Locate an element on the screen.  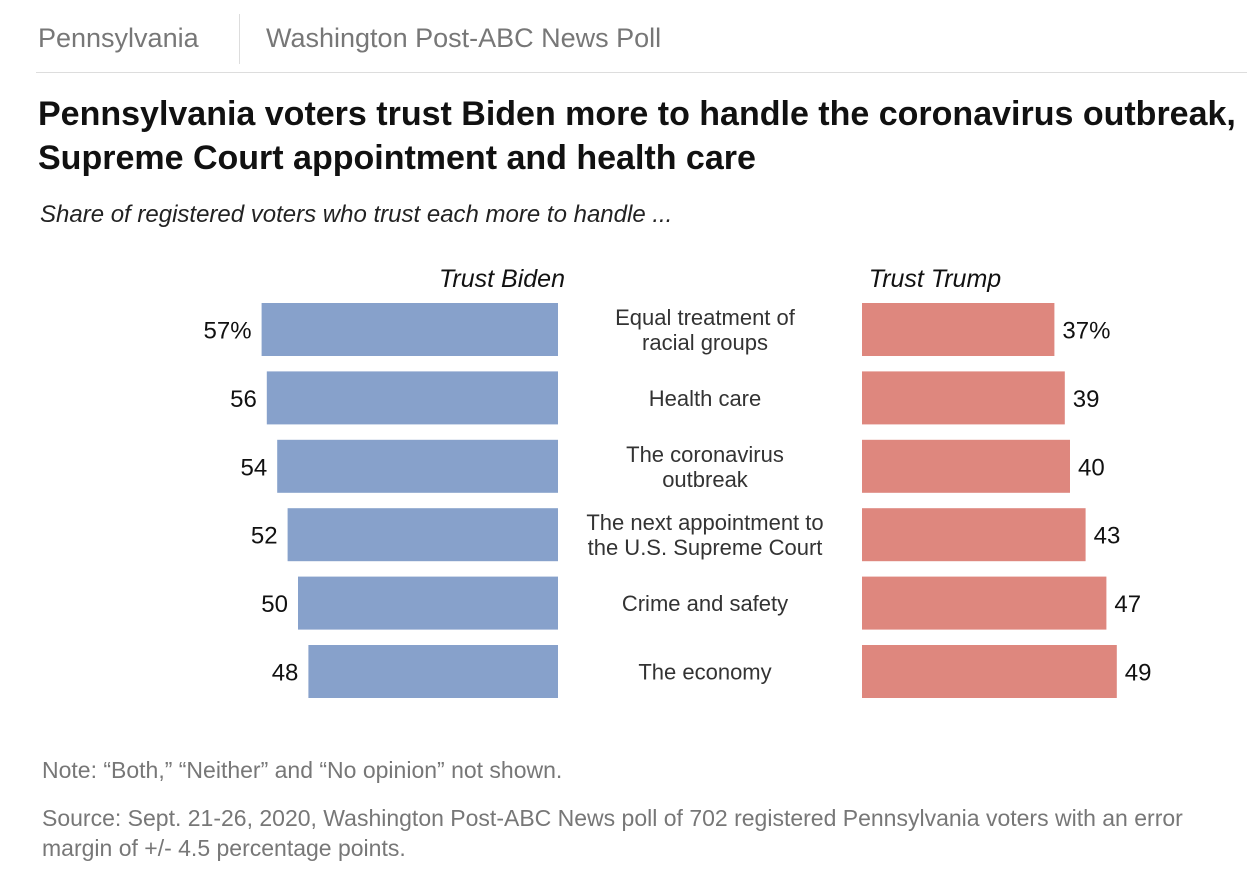
data-label-trump: 37% is located at coordinates (1086, 331).